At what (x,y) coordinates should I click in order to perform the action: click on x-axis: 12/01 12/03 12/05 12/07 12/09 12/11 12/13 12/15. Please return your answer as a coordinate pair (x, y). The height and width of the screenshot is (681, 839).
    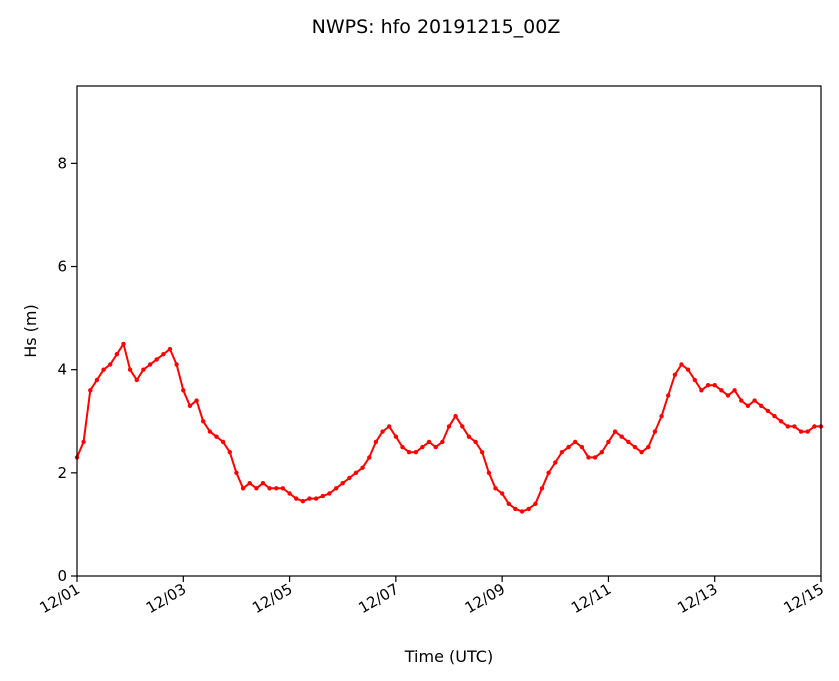
    Looking at the image, I should click on (432, 596).